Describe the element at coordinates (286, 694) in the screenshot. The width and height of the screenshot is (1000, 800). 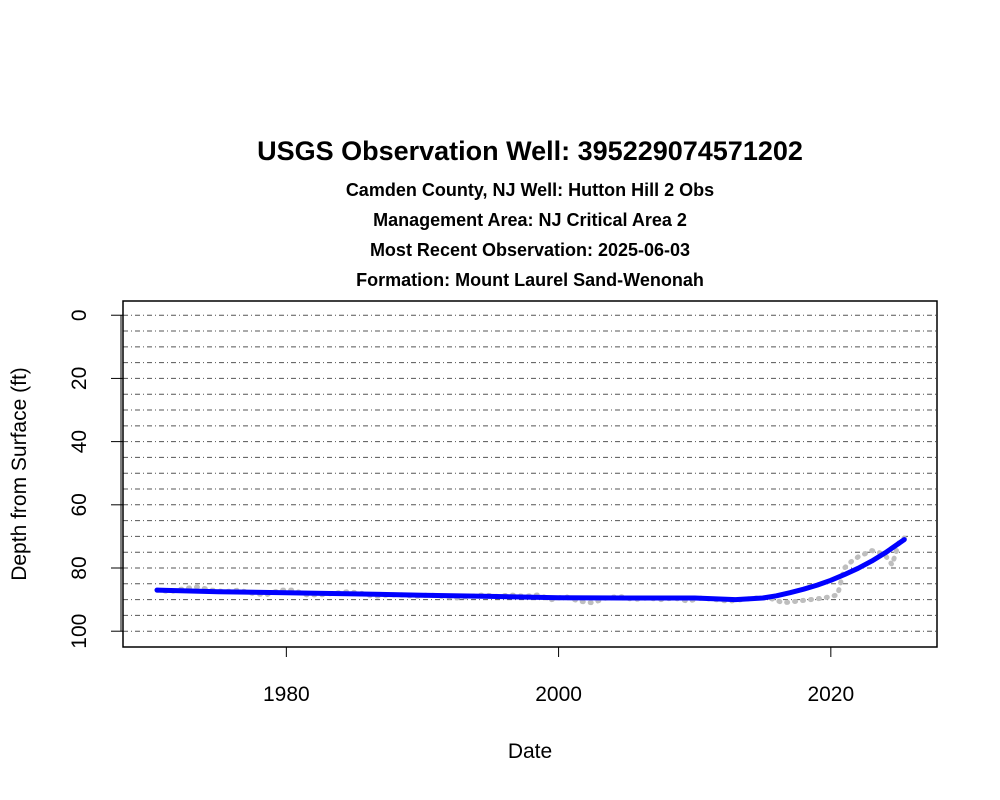
I see `x-tick-label-1980: 1980` at that location.